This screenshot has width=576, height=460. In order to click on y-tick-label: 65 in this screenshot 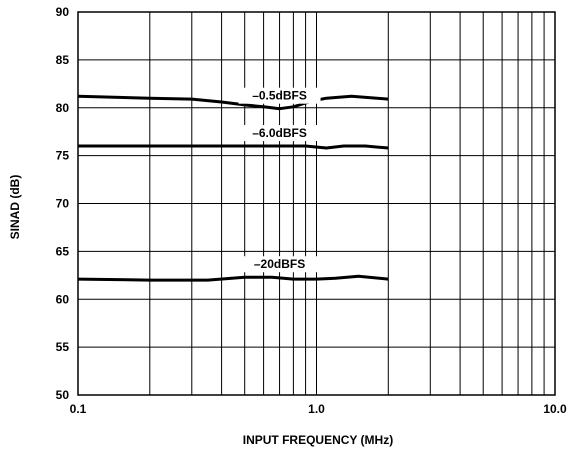, I will do `click(63, 251)`.